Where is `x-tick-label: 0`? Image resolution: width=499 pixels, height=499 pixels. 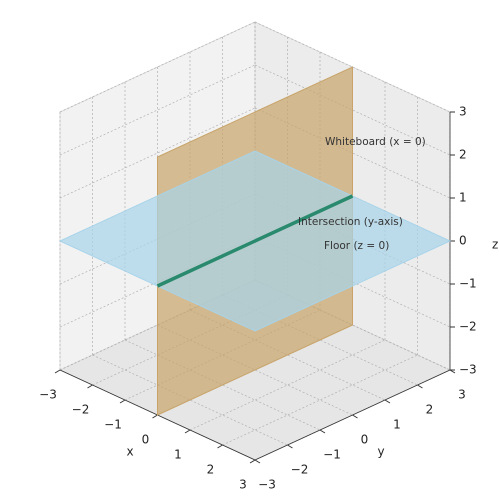
x-tick-label: 0 is located at coordinates (146, 440).